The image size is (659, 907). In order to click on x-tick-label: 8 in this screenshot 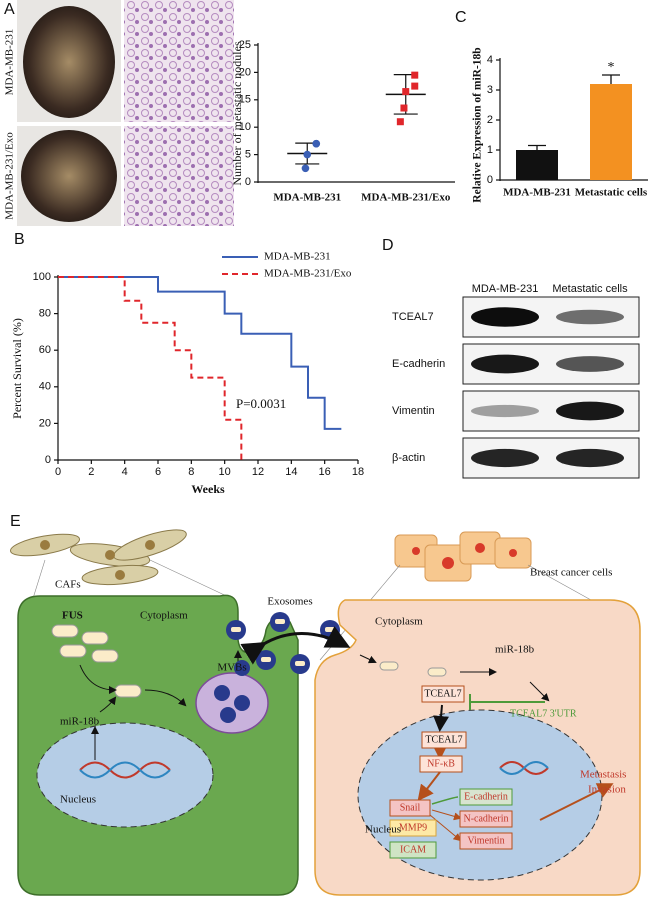, I will do `click(191, 472)`.